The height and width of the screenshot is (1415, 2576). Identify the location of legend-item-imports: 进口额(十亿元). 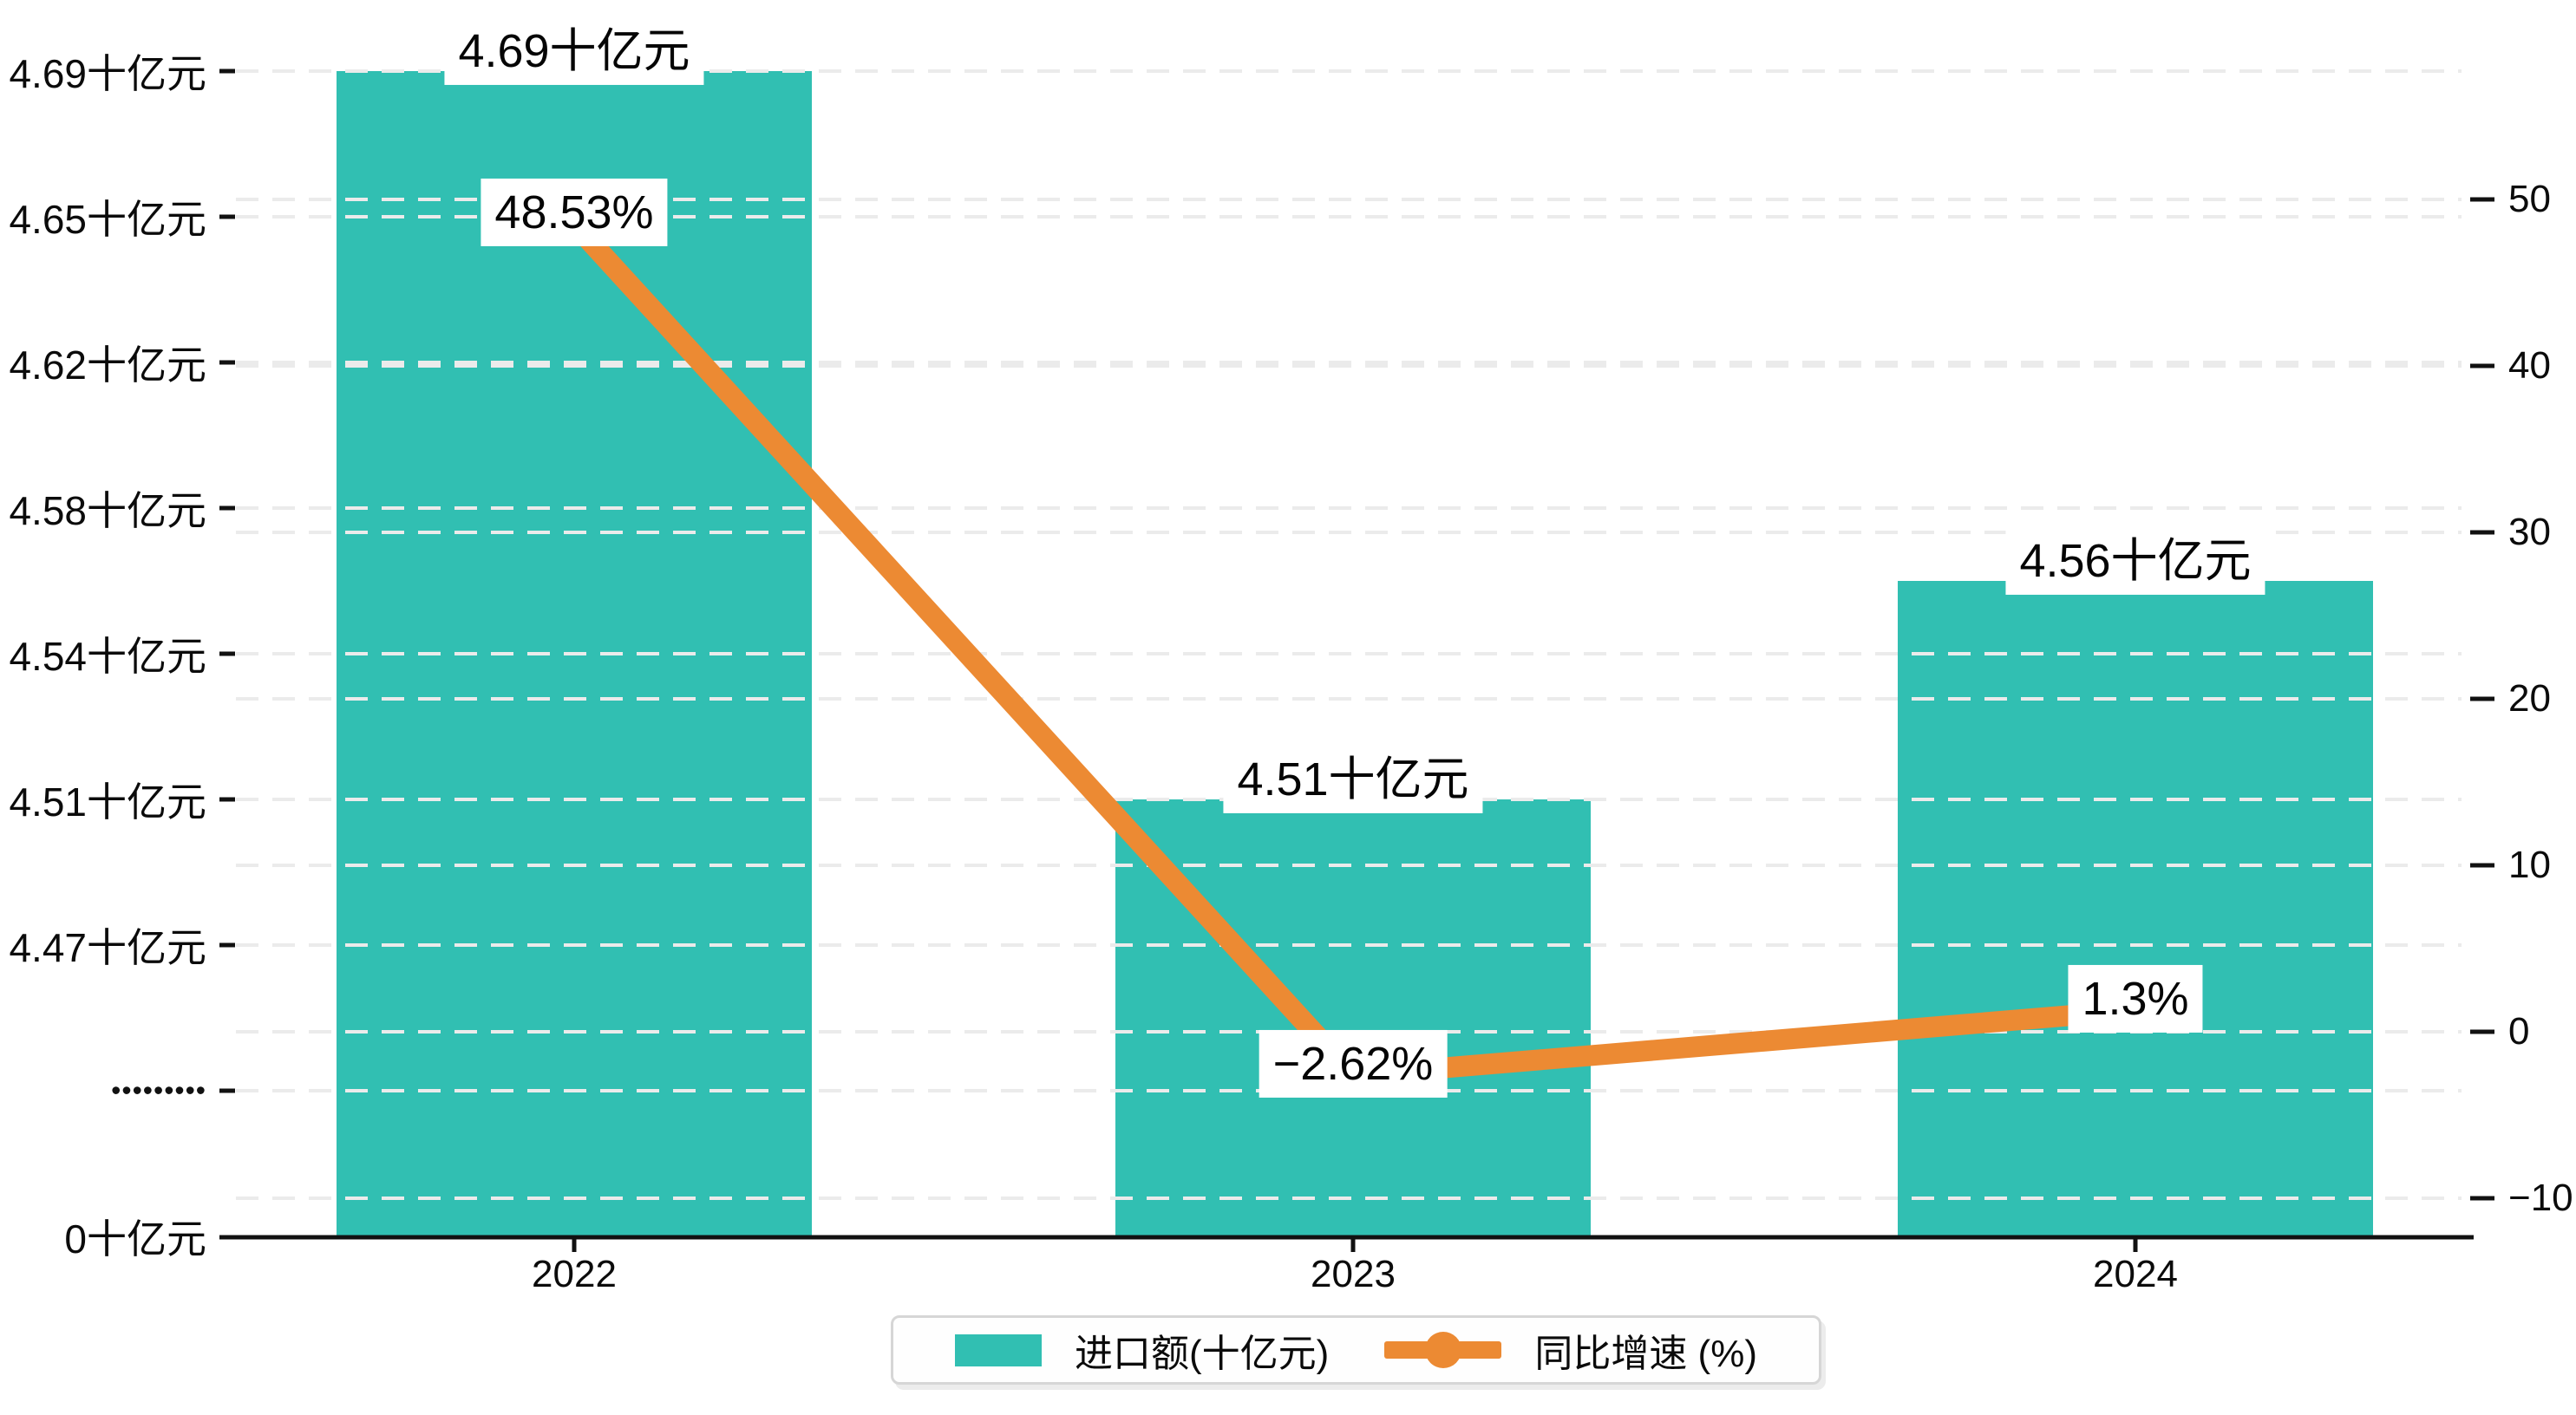
(1142, 1350).